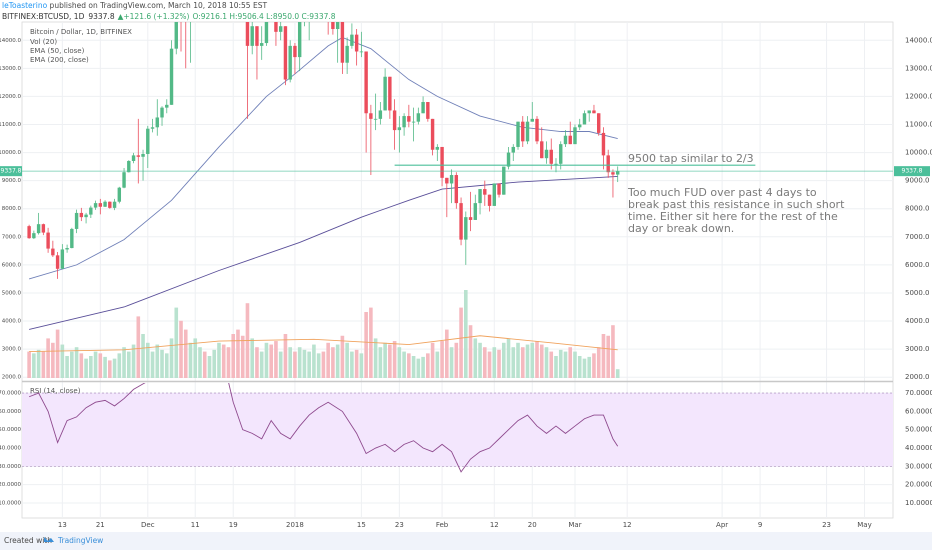  What do you see at coordinates (466, 541) in the screenshot?
I see `footer-bar` at bounding box center [466, 541].